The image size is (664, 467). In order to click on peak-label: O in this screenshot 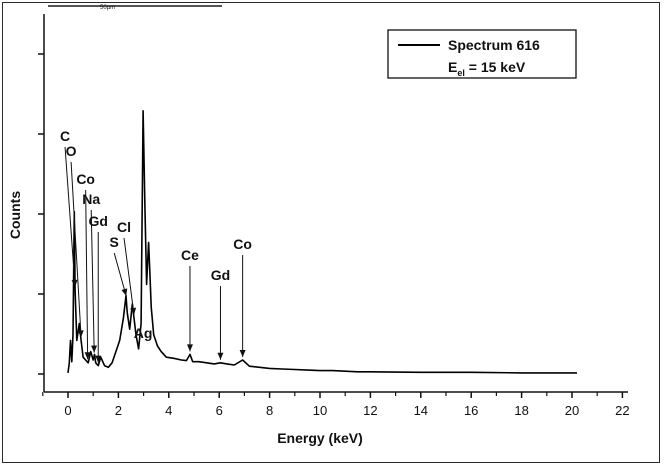, I will do `click(71, 151)`.